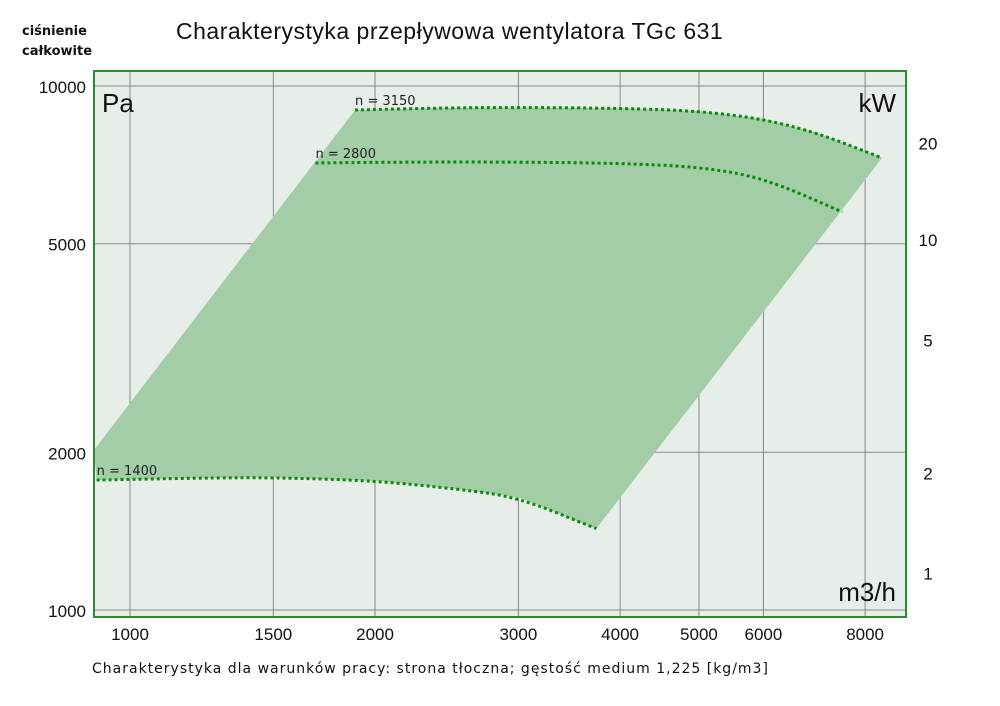 The height and width of the screenshot is (706, 1000). I want to click on y-tick-label: 2000, so click(67, 453).